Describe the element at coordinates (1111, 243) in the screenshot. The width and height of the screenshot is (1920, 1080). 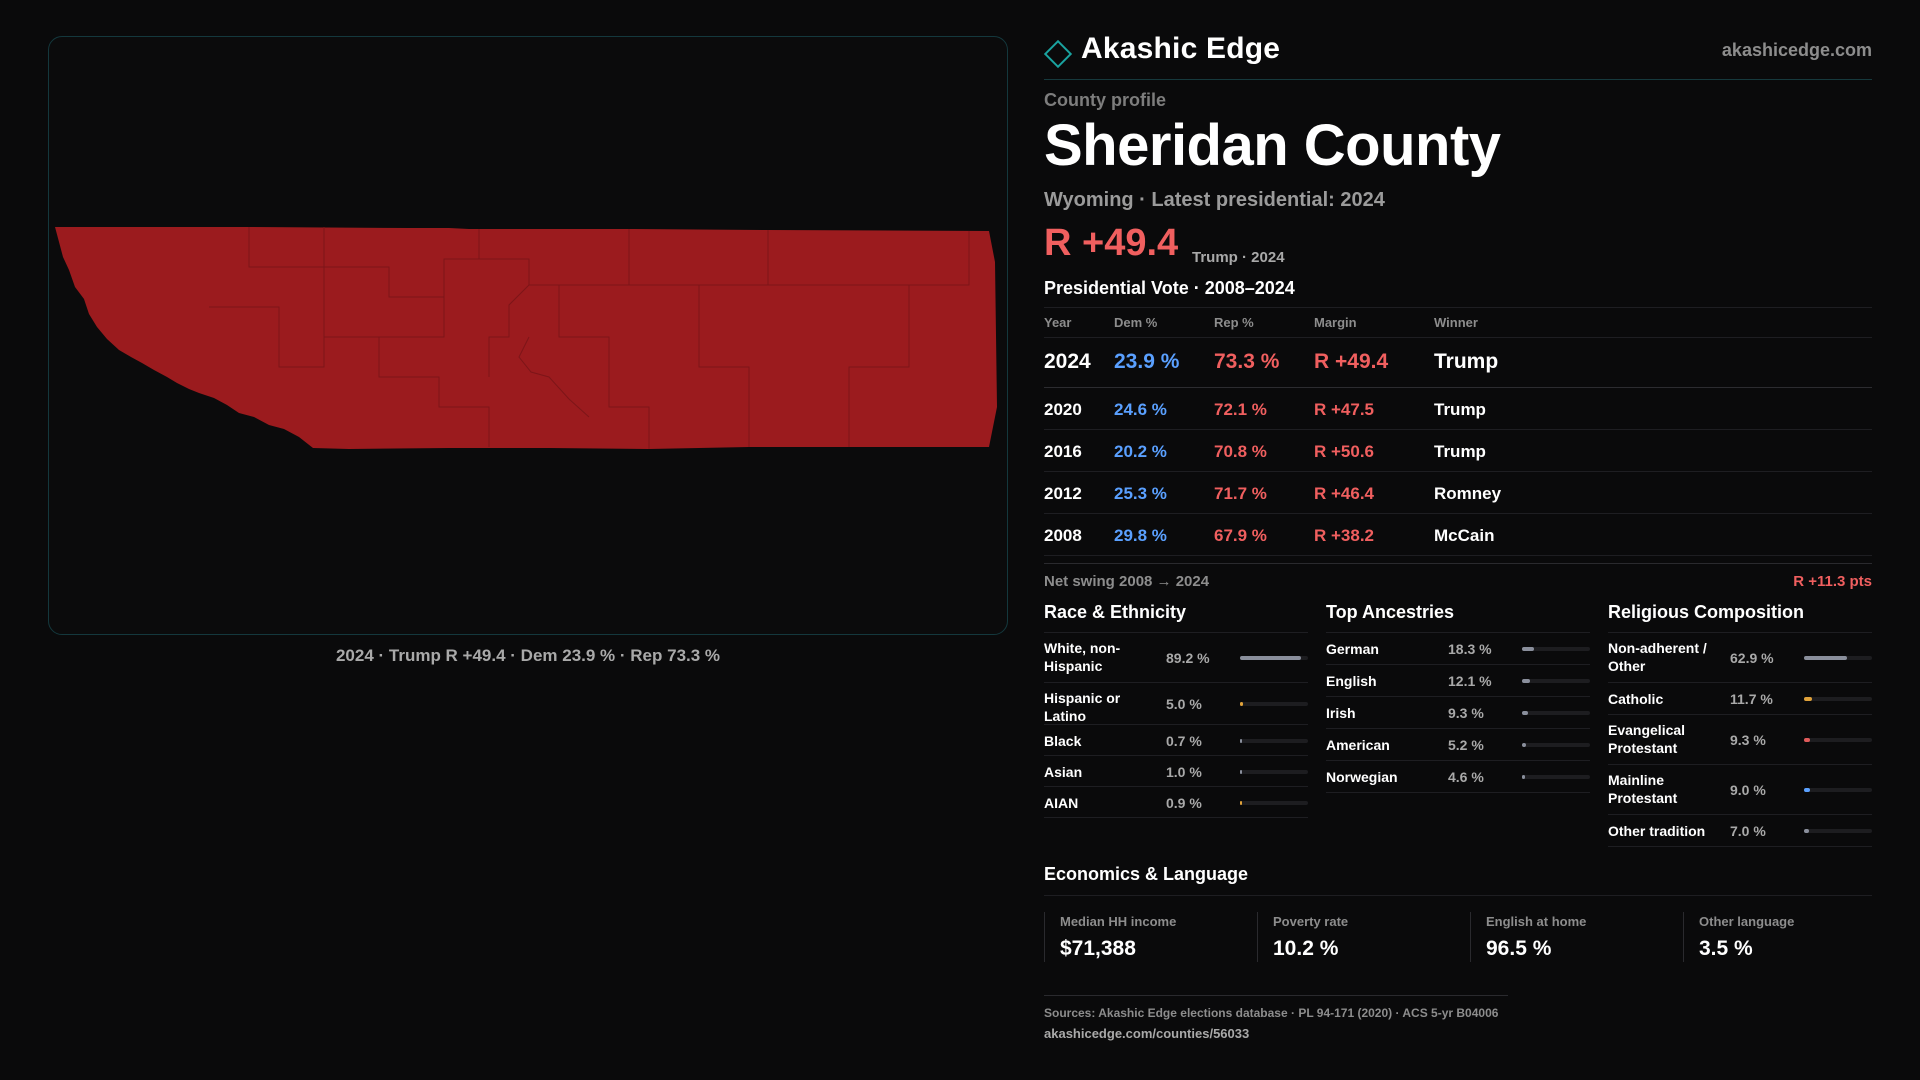
I see `headline-margin: R +49.4` at that location.